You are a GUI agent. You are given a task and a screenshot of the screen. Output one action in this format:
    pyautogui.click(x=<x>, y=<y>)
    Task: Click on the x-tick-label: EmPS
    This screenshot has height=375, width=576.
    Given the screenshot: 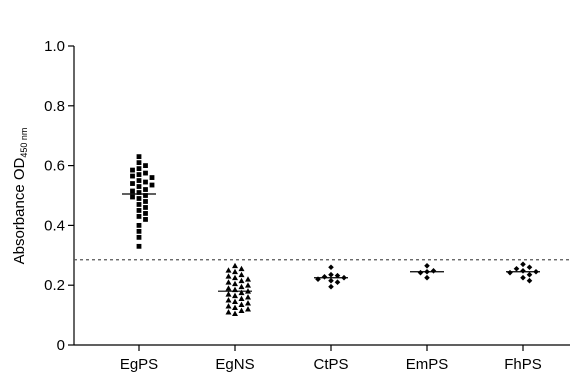 What is the action you would take?
    pyautogui.click(x=427, y=364)
    